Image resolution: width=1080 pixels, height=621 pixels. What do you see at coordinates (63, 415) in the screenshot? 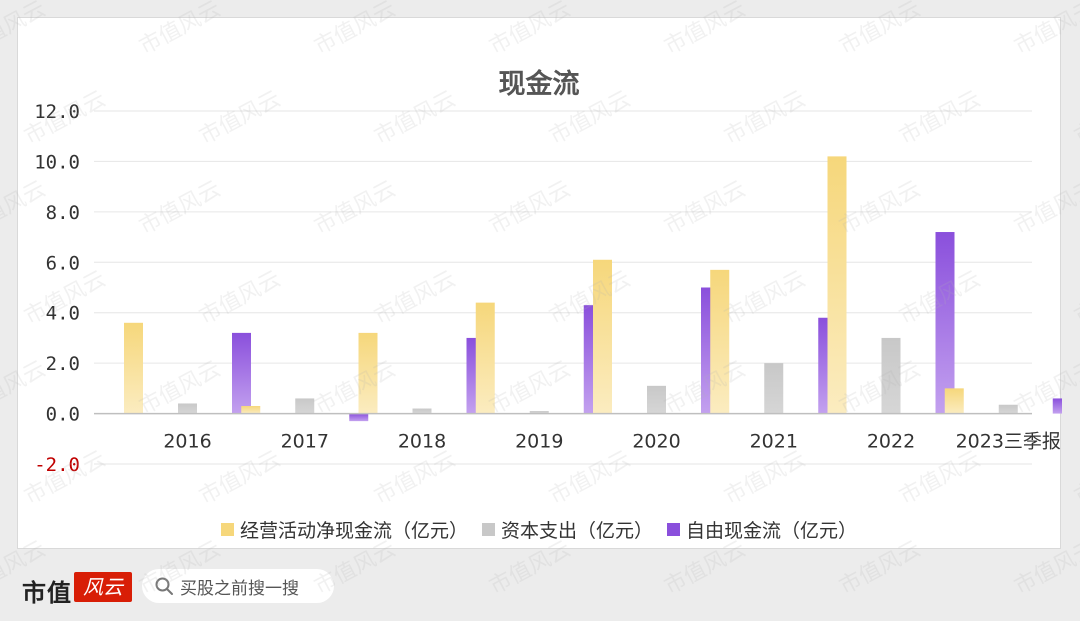
I see `y-tick-label-1: 0.0` at bounding box center [63, 415].